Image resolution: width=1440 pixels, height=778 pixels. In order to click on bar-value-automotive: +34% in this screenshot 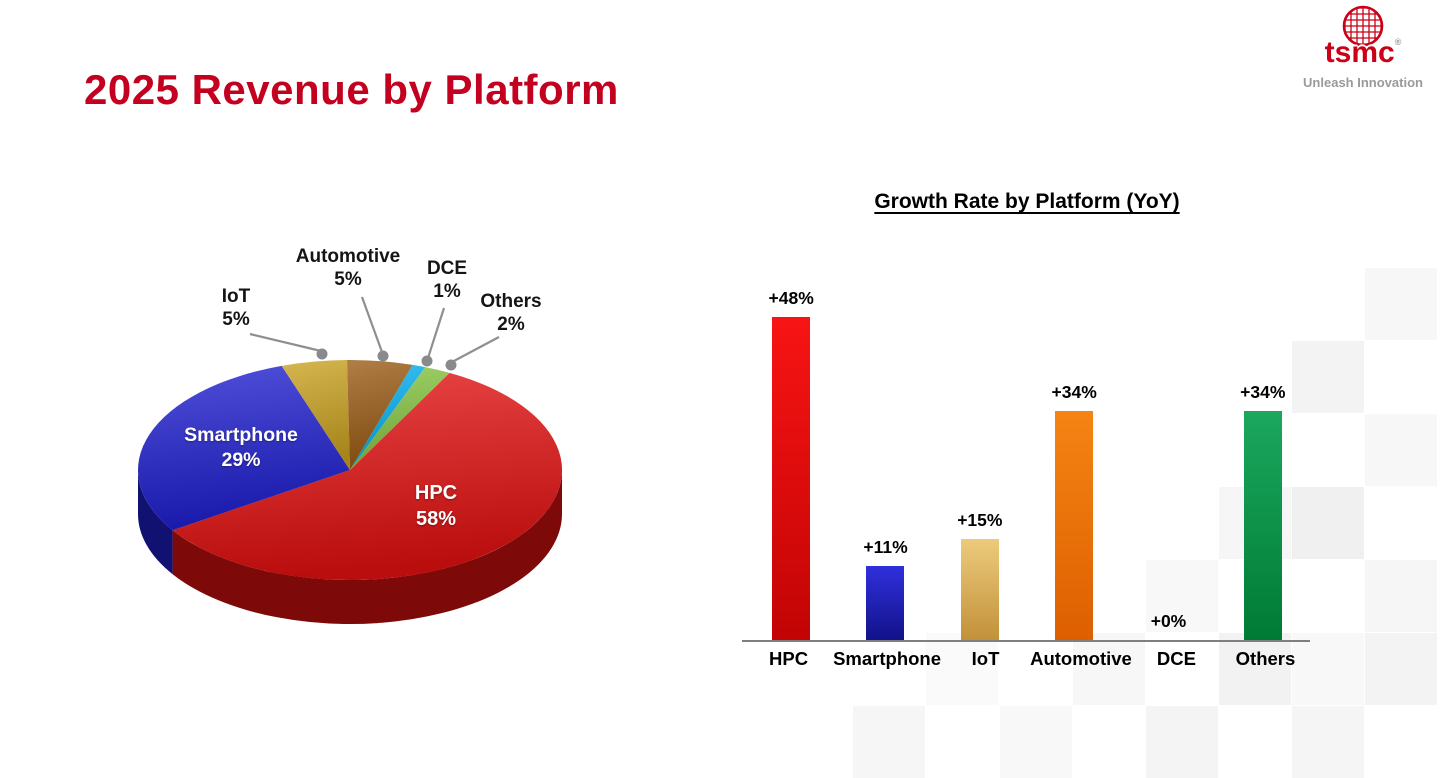, I will do `click(1074, 392)`.